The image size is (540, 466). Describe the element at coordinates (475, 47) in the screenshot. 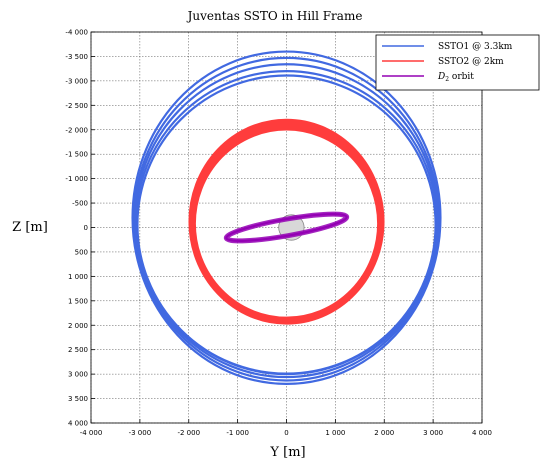

I see `legend-label: SSTO1 @ 3.3km` at that location.